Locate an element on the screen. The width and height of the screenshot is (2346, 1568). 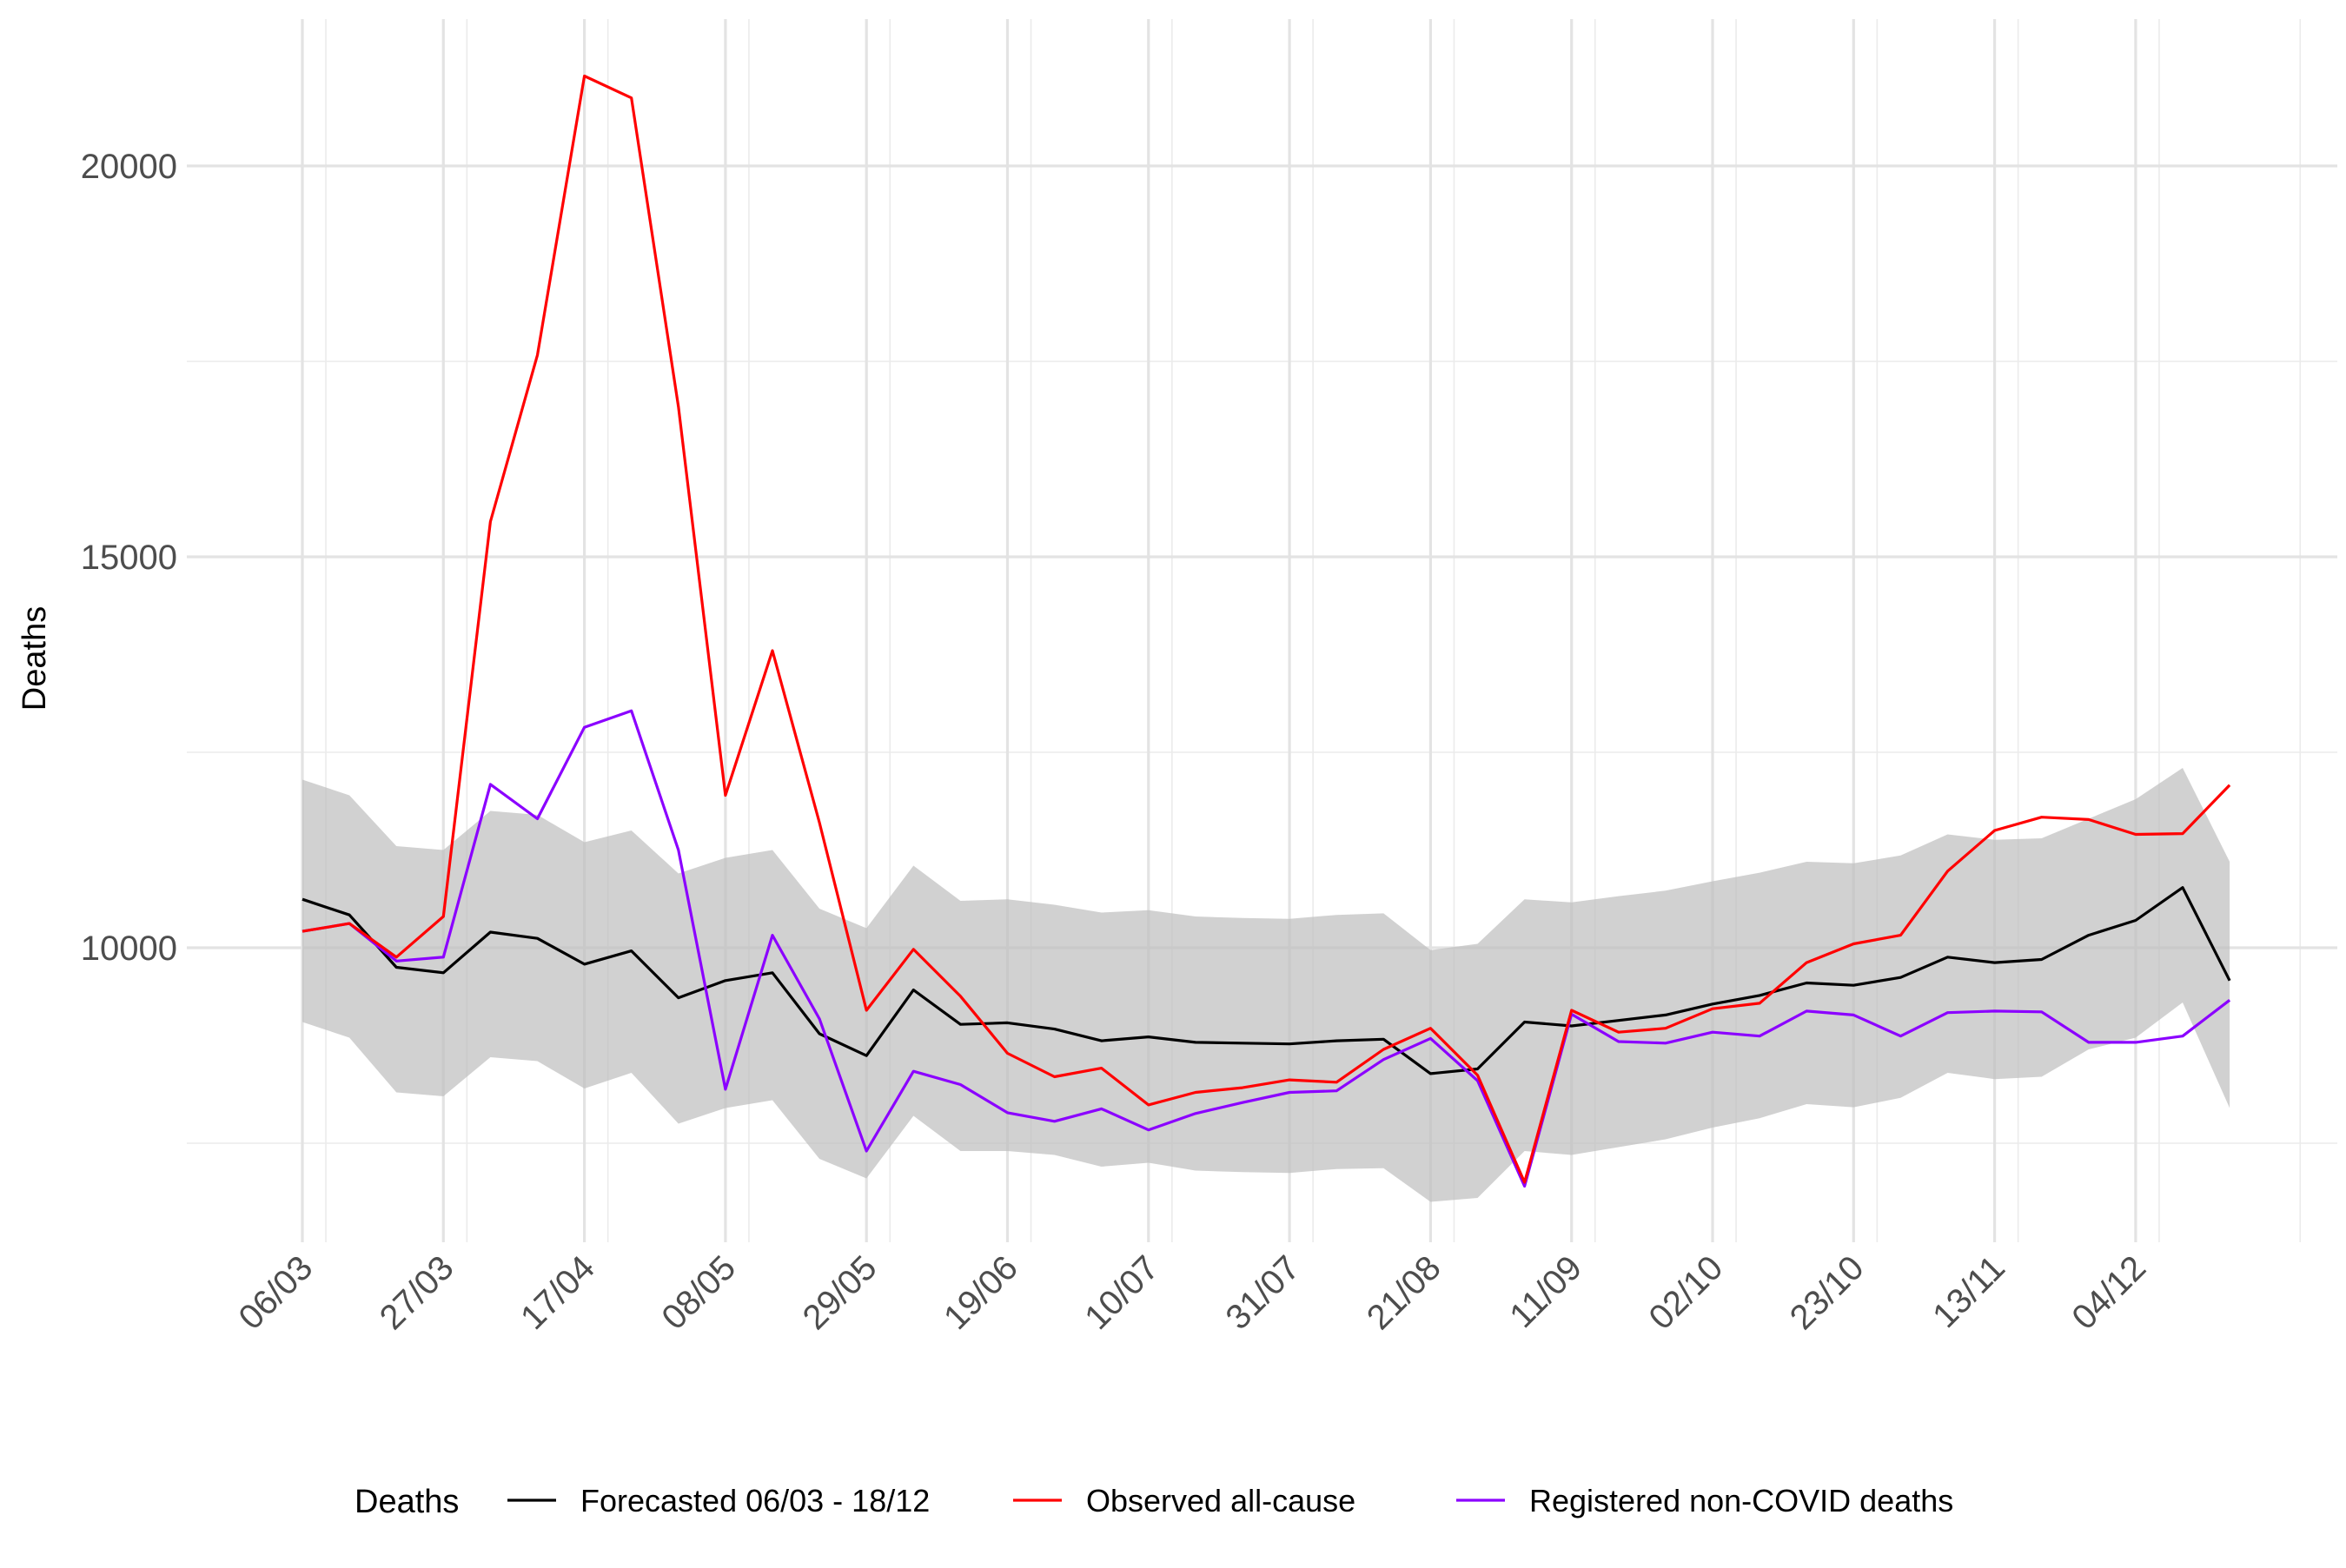
x-tick-label: 11/09 is located at coordinates (1546, 1291).